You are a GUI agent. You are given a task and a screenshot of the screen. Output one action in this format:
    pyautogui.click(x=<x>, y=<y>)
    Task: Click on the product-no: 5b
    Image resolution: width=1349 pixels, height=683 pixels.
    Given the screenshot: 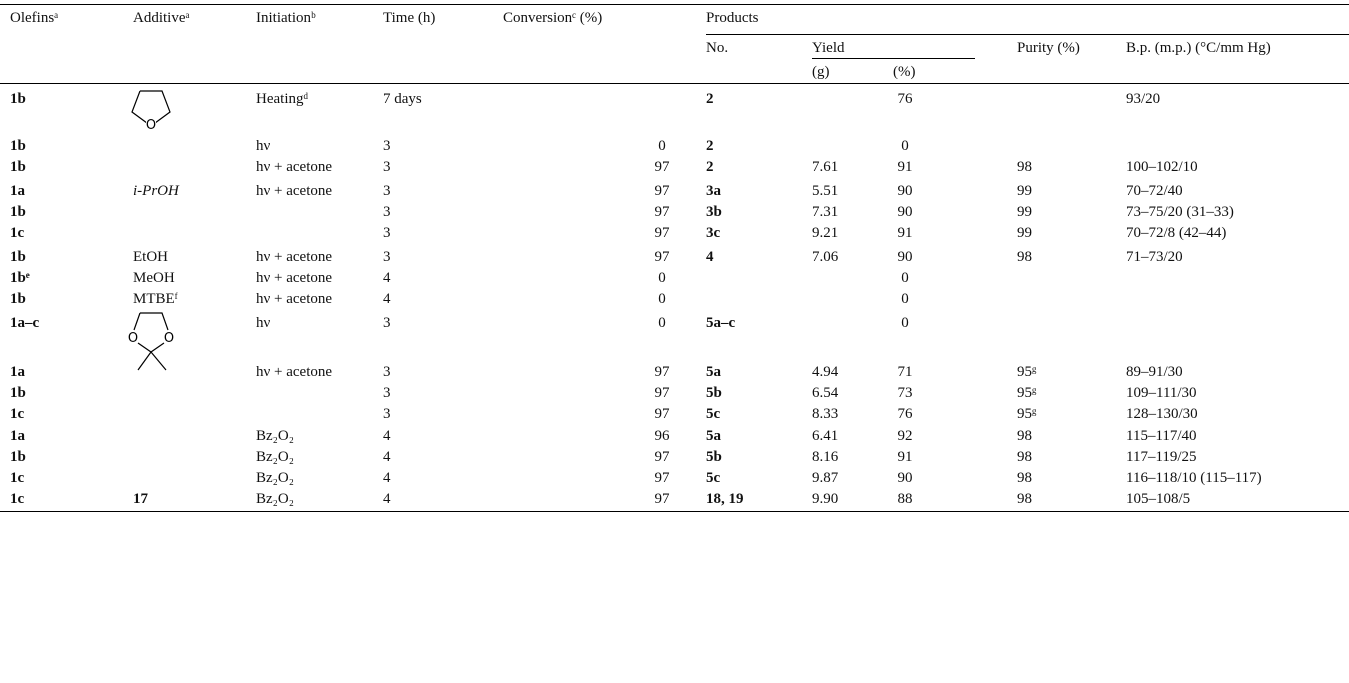 What is the action you would take?
    pyautogui.click(x=714, y=457)
    